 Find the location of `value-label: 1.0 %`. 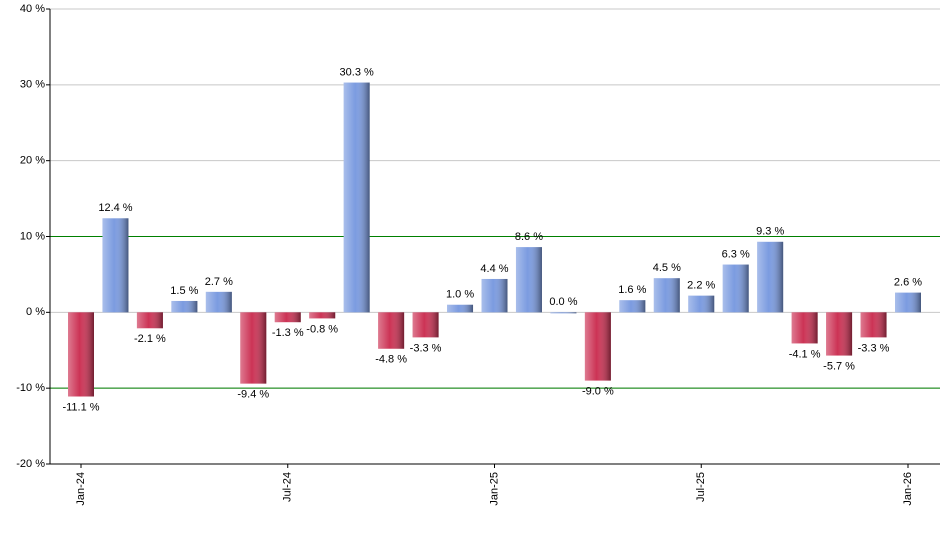

value-label: 1.0 % is located at coordinates (460, 295).